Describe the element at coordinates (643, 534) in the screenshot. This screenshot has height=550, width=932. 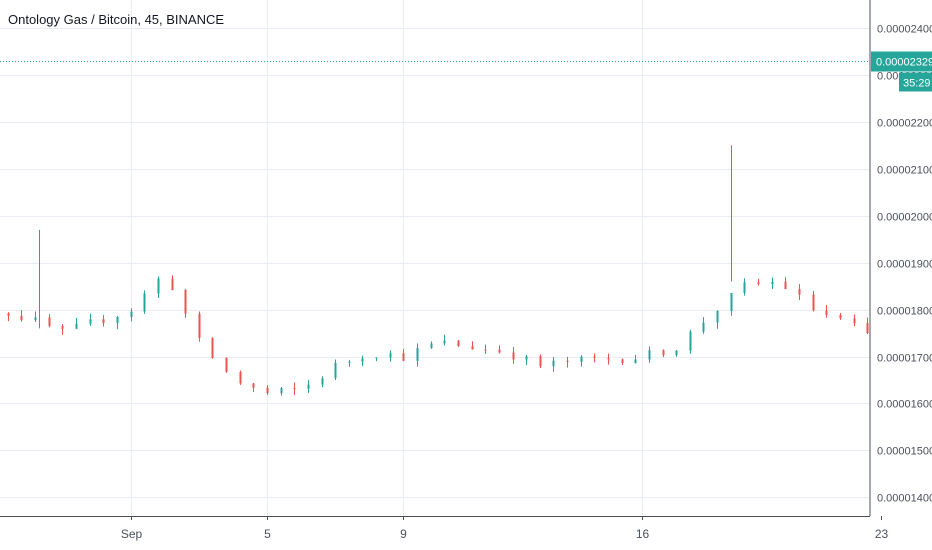
I see `time-tick-label: 16` at that location.